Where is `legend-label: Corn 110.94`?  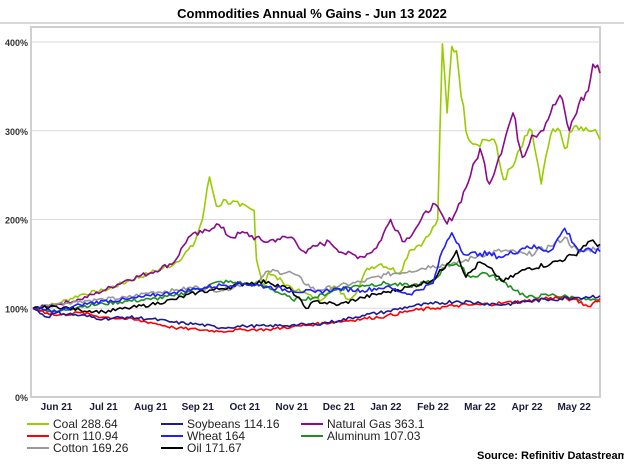 legend-label: Corn 110.94 is located at coordinates (86, 436).